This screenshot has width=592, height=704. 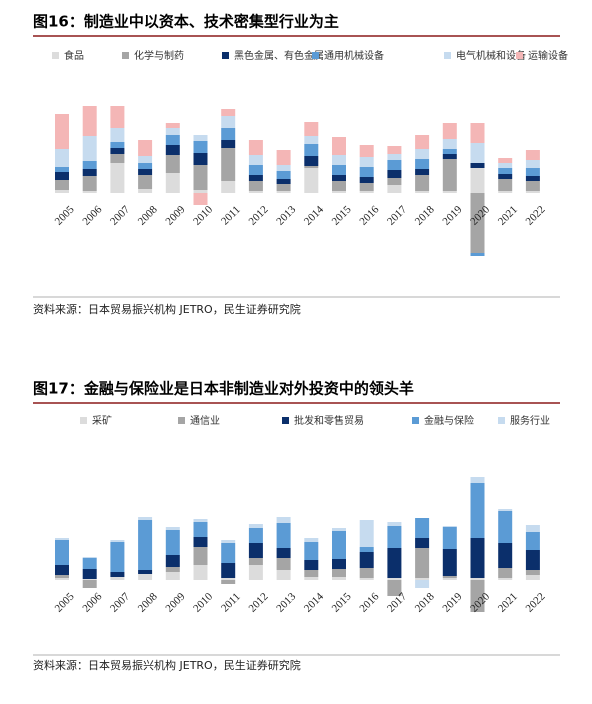 I want to click on x-tick-label: 2010, so click(x=203, y=215).